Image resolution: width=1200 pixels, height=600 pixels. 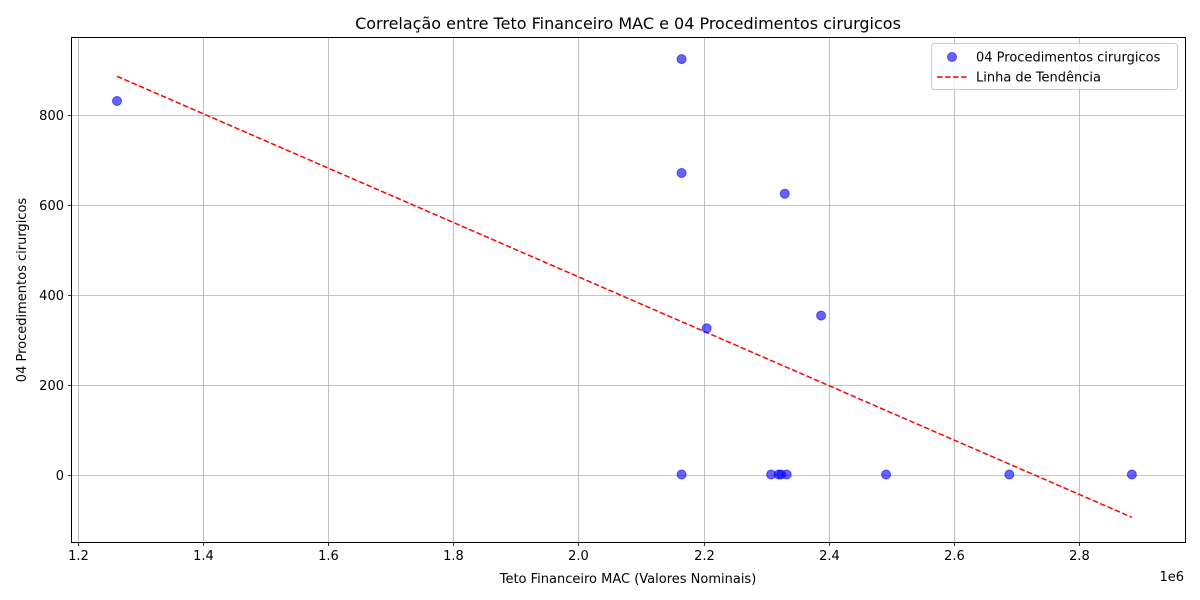 I want to click on y-tick-label: 200, so click(x=51, y=386).